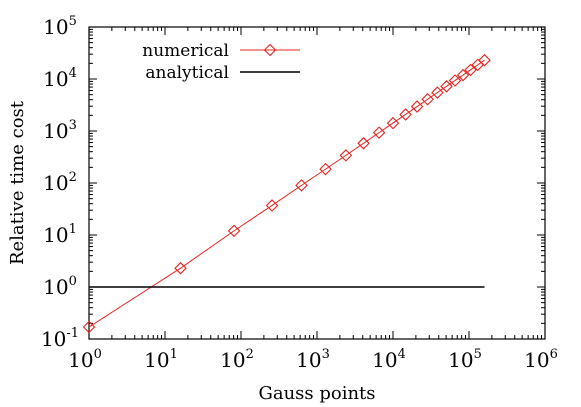  Describe the element at coordinates (185, 51) in the screenshot. I see `legend-label: numerical` at that location.